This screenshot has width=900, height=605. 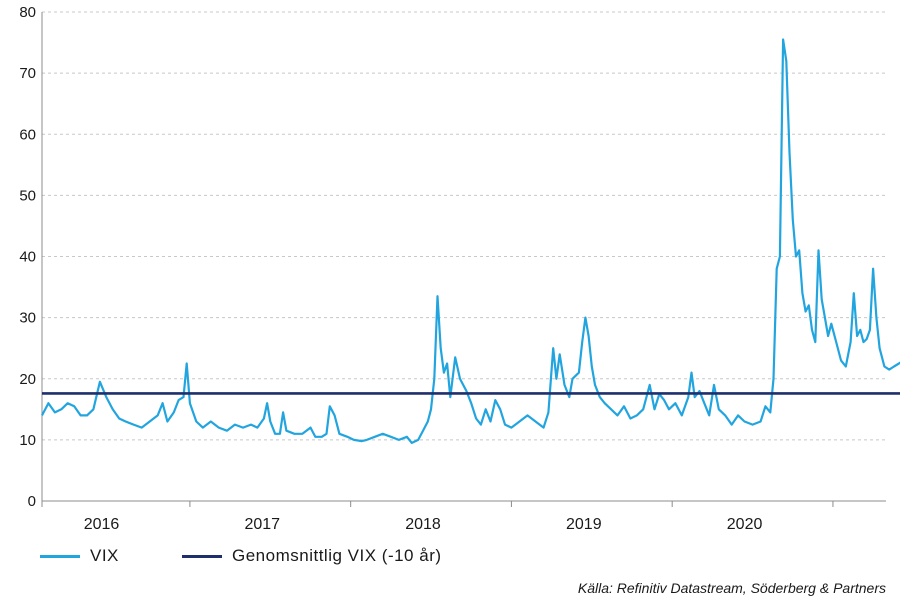 I want to click on legend-item-average: Genomsnittlig VIX (-10 år), so click(x=312, y=556).